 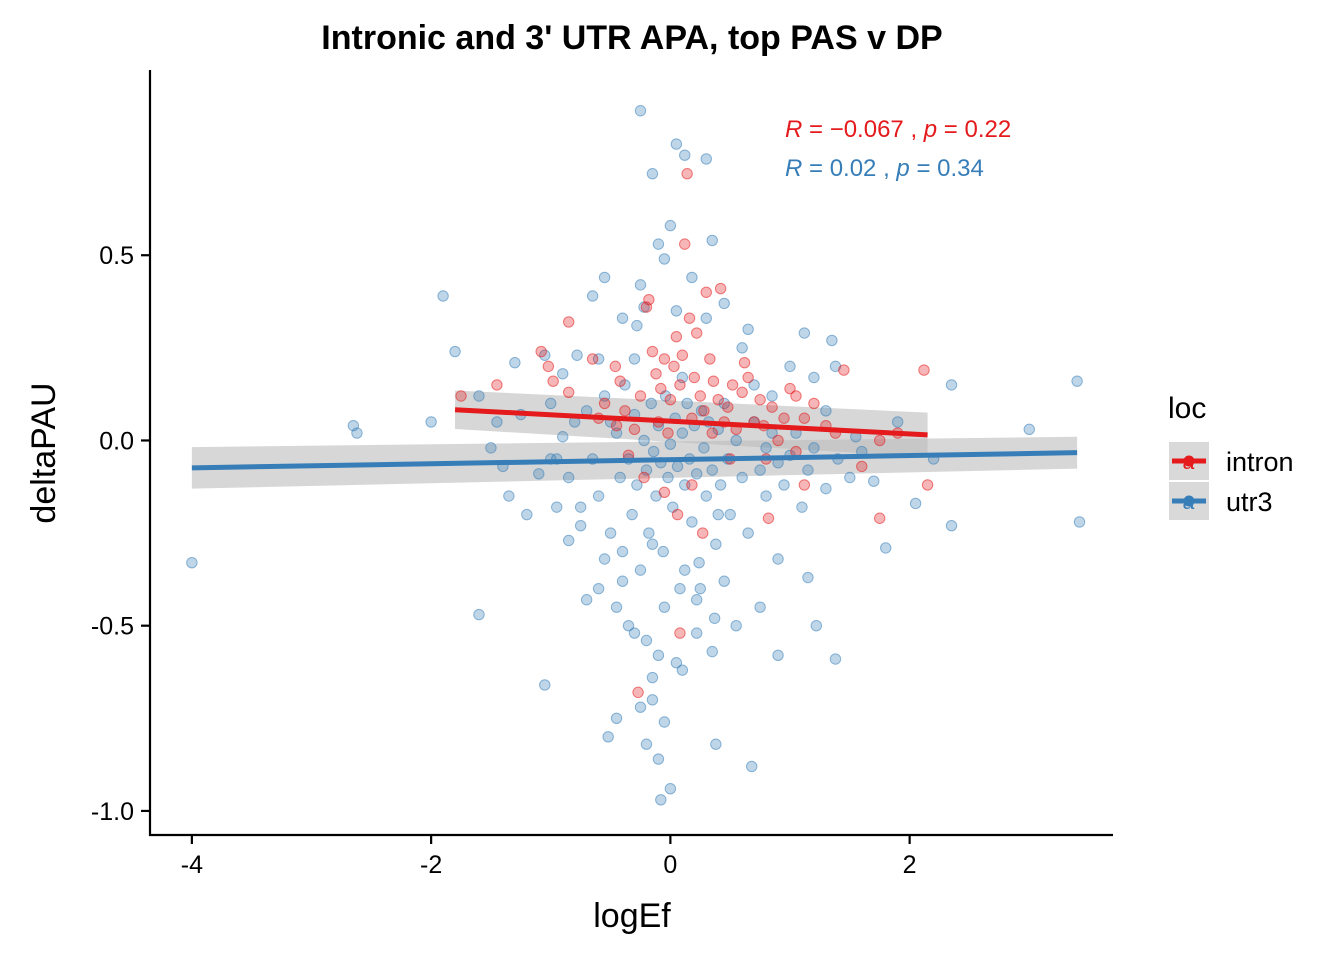 What do you see at coordinates (112, 812) in the screenshot?
I see `y-tick-label: -1.0` at bounding box center [112, 812].